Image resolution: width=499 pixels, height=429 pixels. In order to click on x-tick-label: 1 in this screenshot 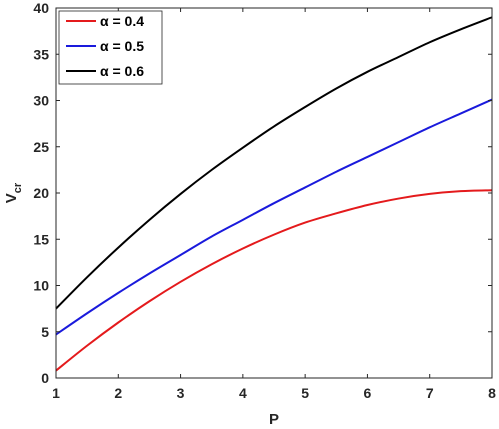, I will do `click(56, 393)`.